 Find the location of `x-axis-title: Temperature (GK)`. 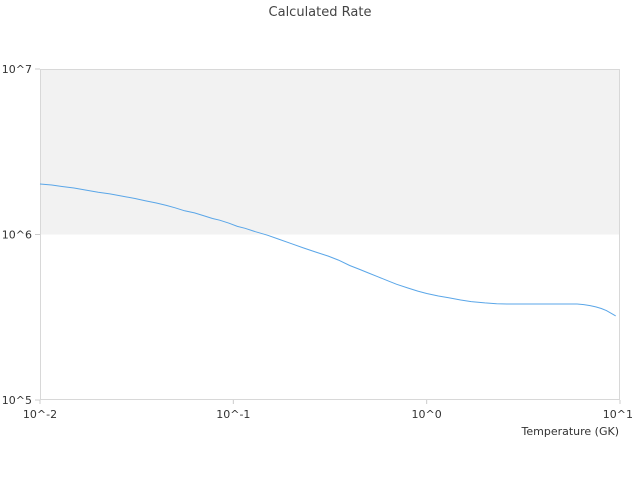

x-axis-title: Temperature (GK) is located at coordinates (570, 431).